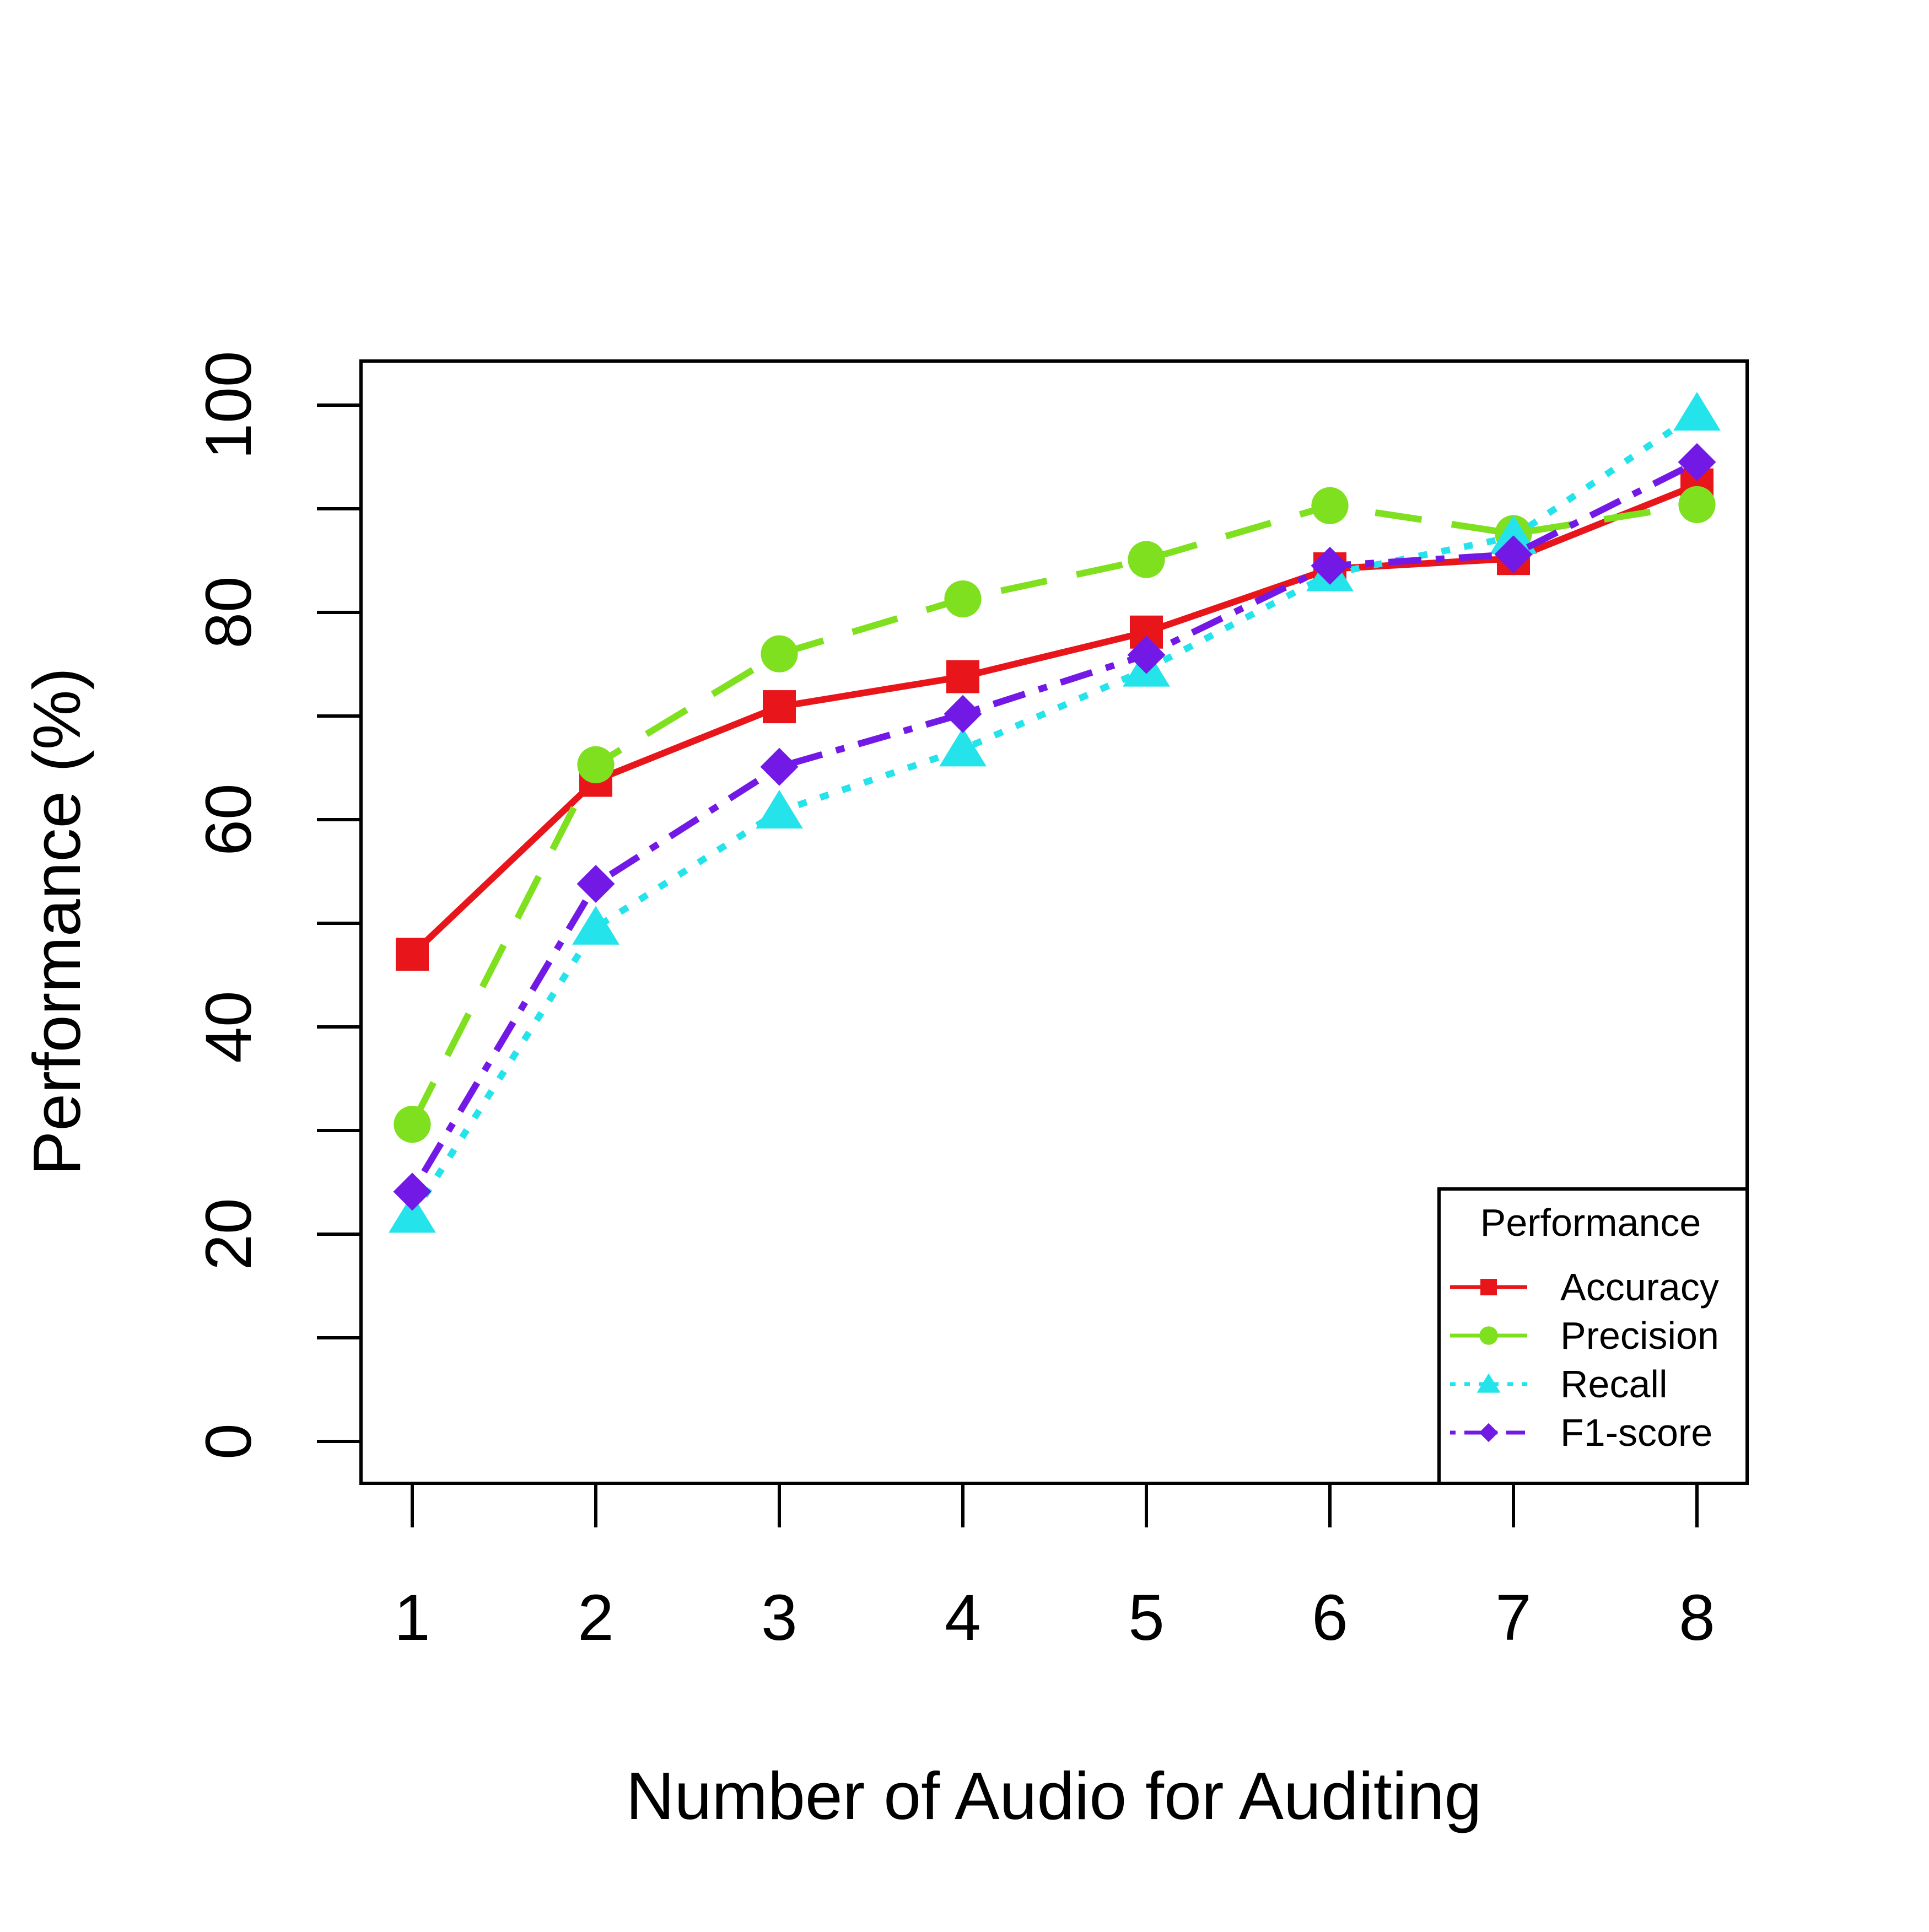 The image size is (1929, 1932). What do you see at coordinates (228, 405) in the screenshot?
I see `y-tick-label: 100` at bounding box center [228, 405].